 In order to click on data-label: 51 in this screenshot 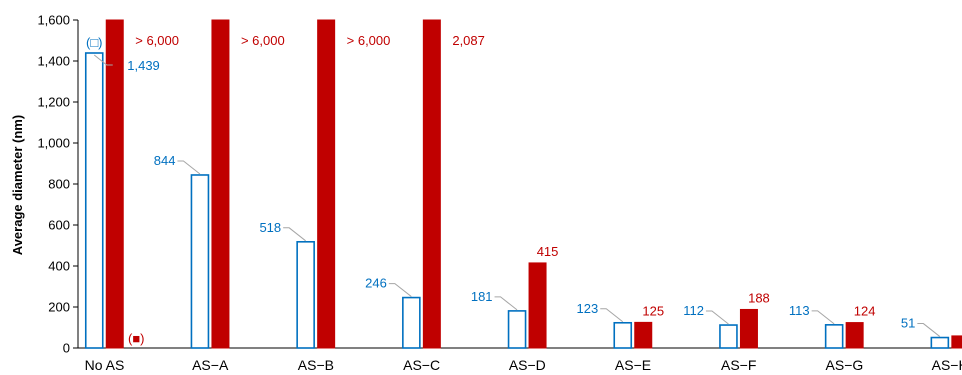, I will do `click(908, 323)`.